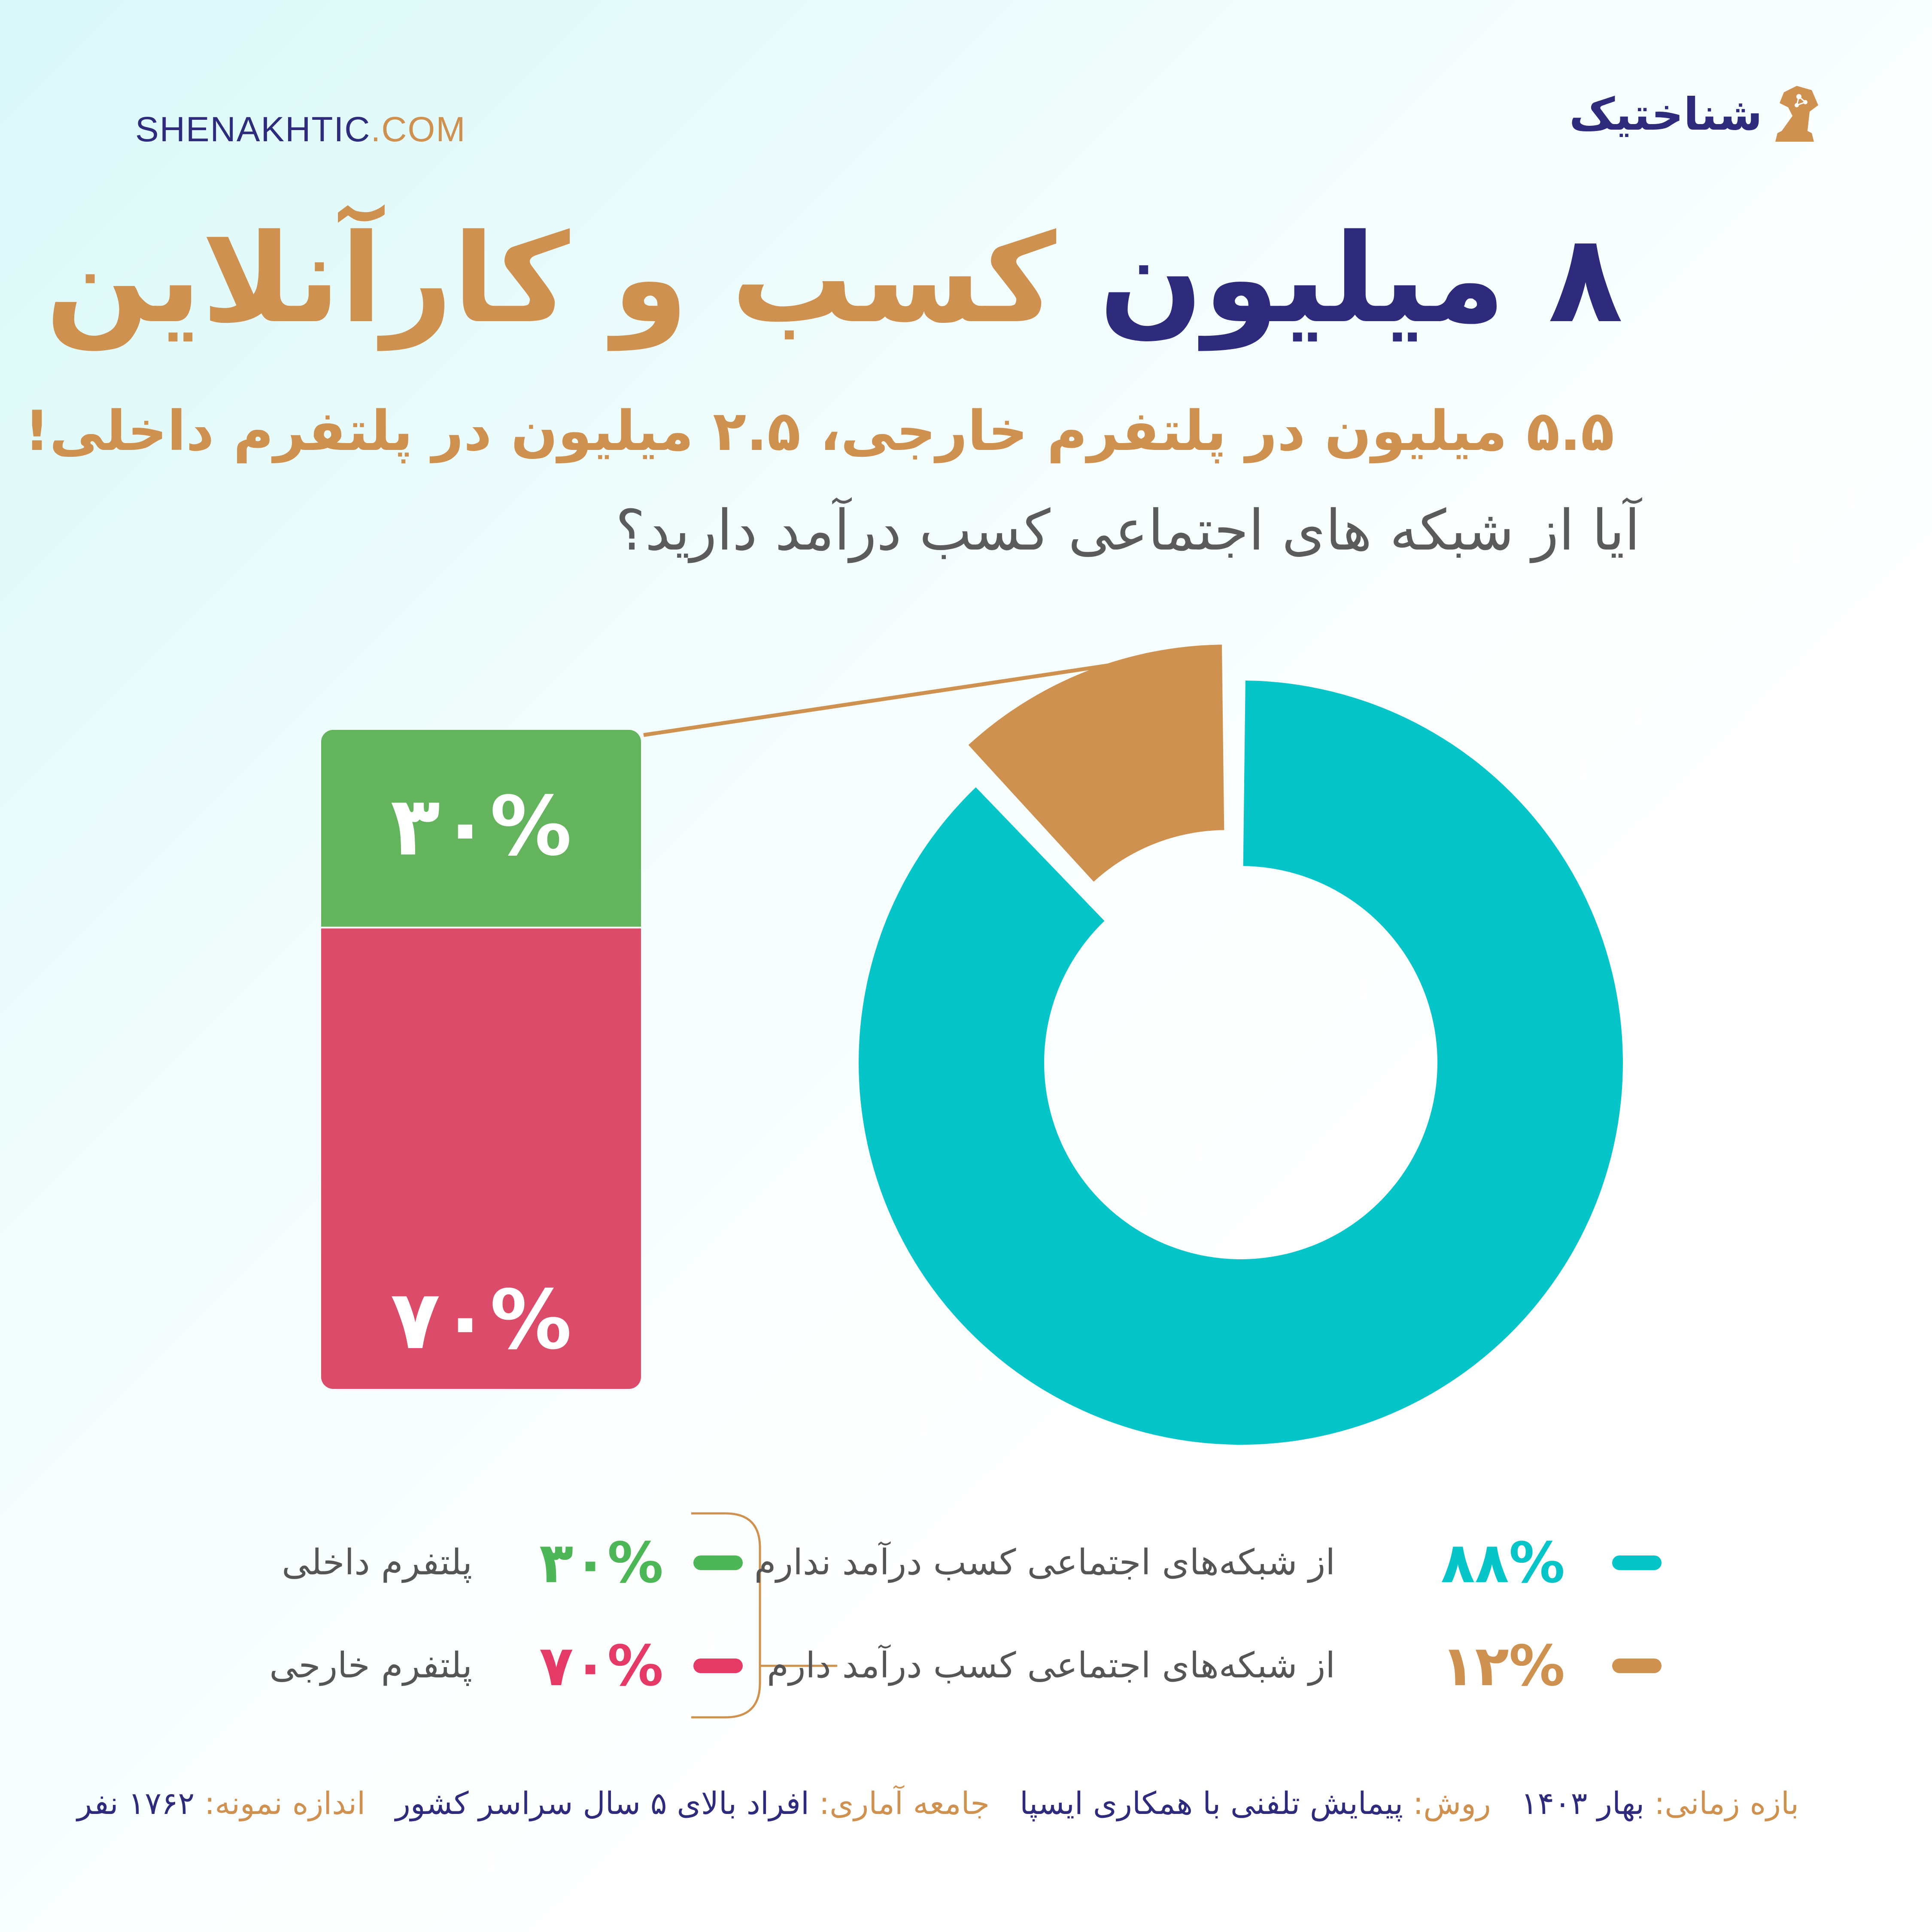 This screenshot has height=1932, width=1932. I want to click on connectors, so click(876, 1191).